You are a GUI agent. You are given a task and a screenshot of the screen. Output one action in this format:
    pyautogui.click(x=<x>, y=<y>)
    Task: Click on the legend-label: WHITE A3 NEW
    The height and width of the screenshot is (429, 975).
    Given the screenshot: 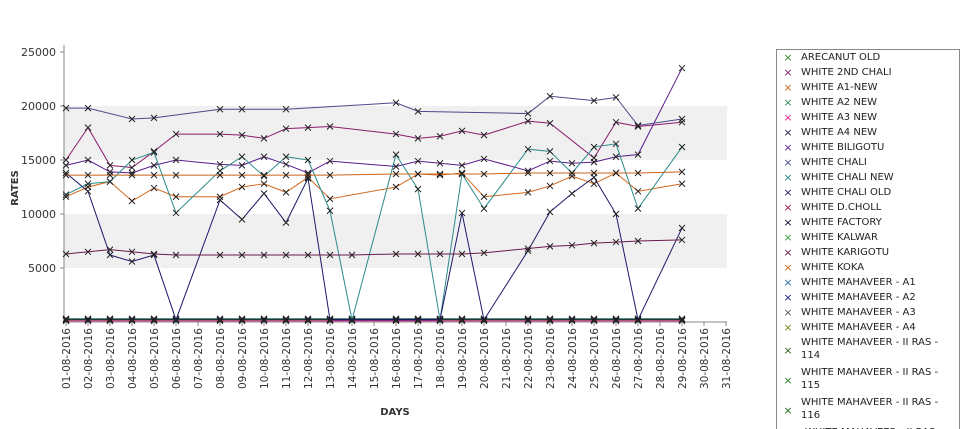 What is the action you would take?
    pyautogui.click(x=839, y=117)
    